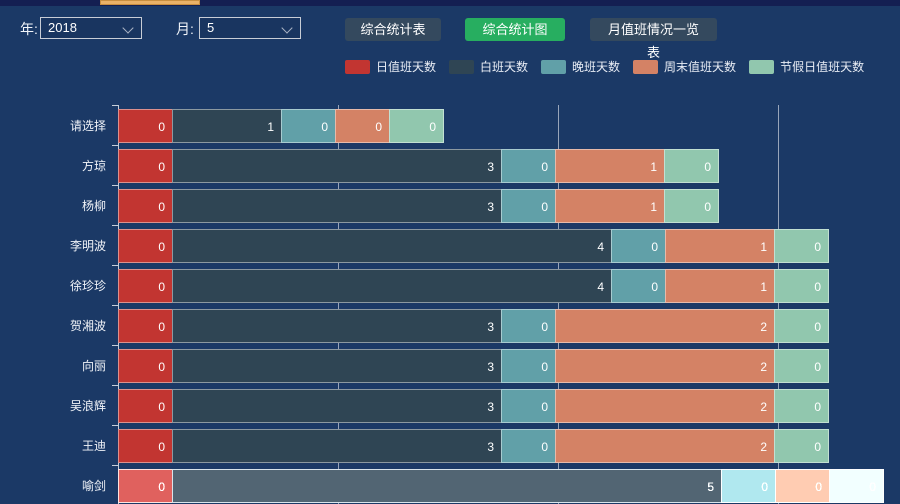 This screenshot has width=900, height=504. What do you see at coordinates (115, 465) in the screenshot?
I see `y-axis-tick` at bounding box center [115, 465].